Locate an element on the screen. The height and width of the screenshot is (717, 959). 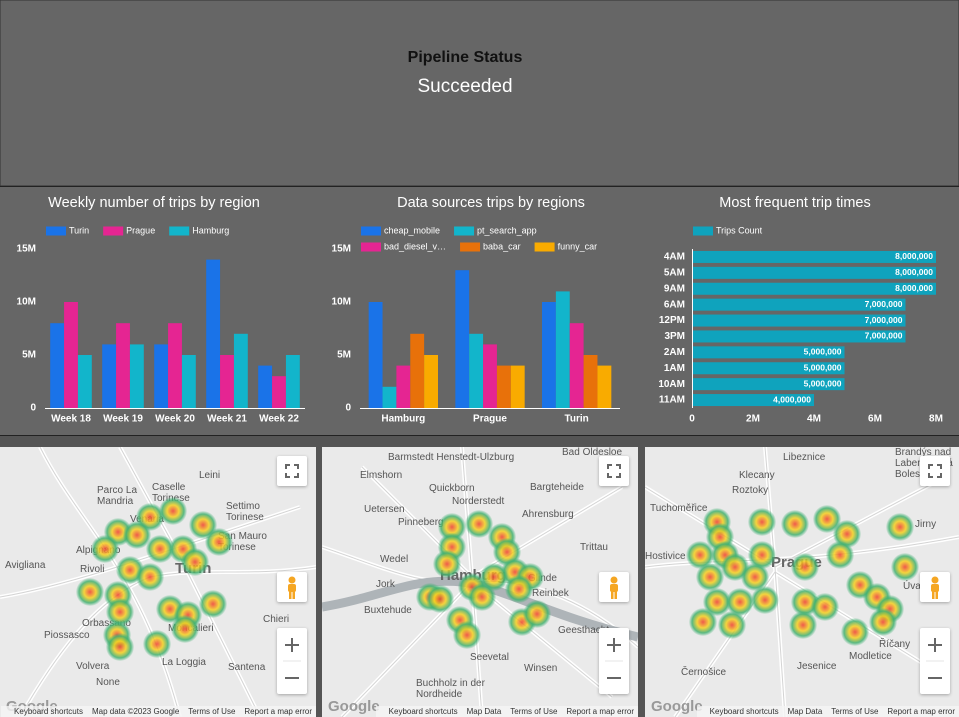
value-label: 4,000,000 is located at coordinates (792, 399).